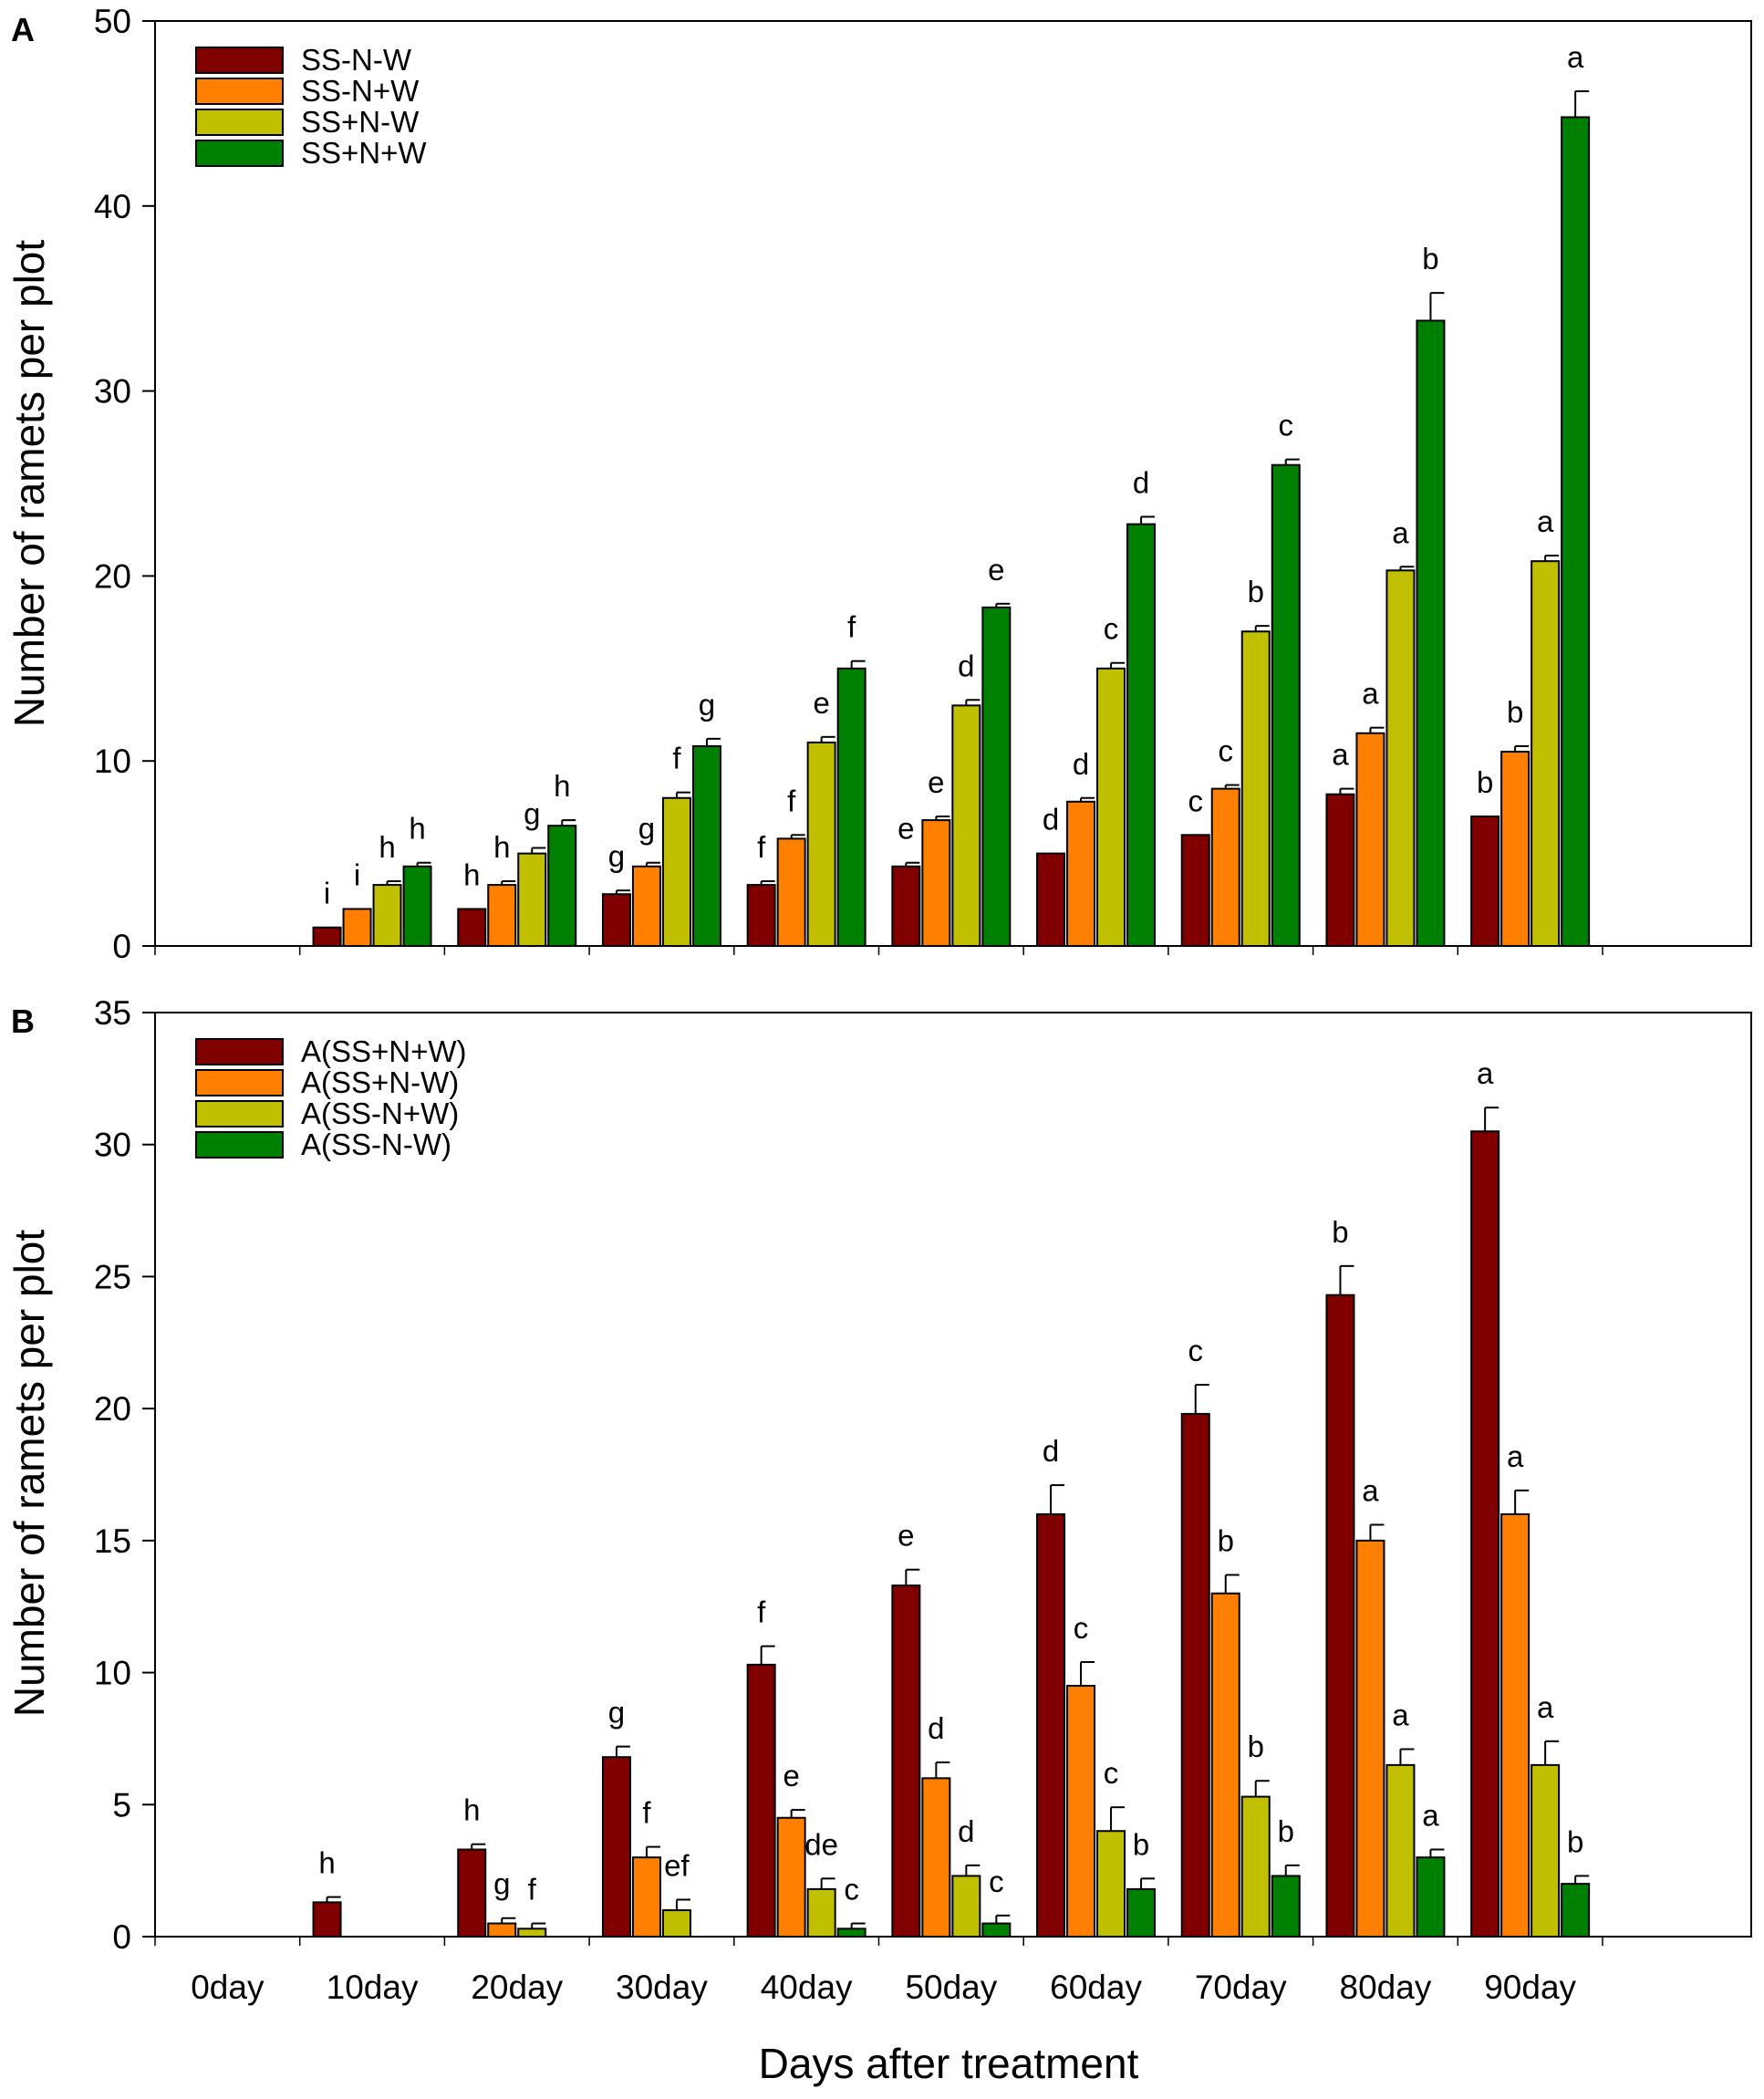  What do you see at coordinates (228, 1987) in the screenshot?
I see `x-tick-label: 0day` at bounding box center [228, 1987].